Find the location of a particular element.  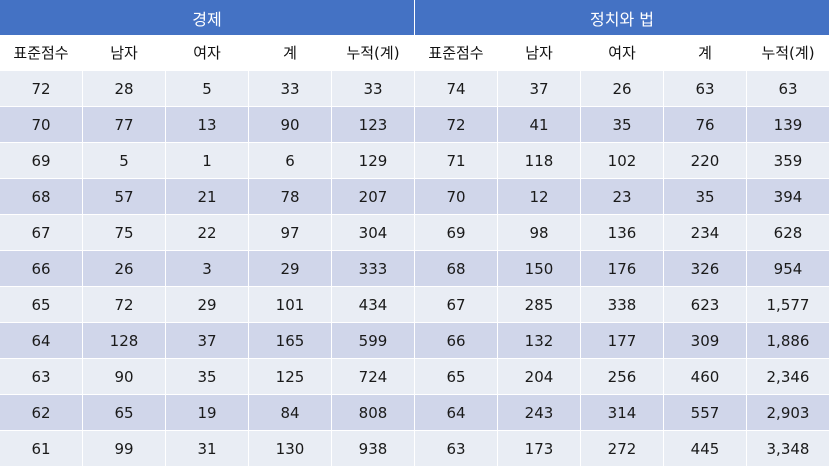

table-cell: 136 is located at coordinates (622, 233).